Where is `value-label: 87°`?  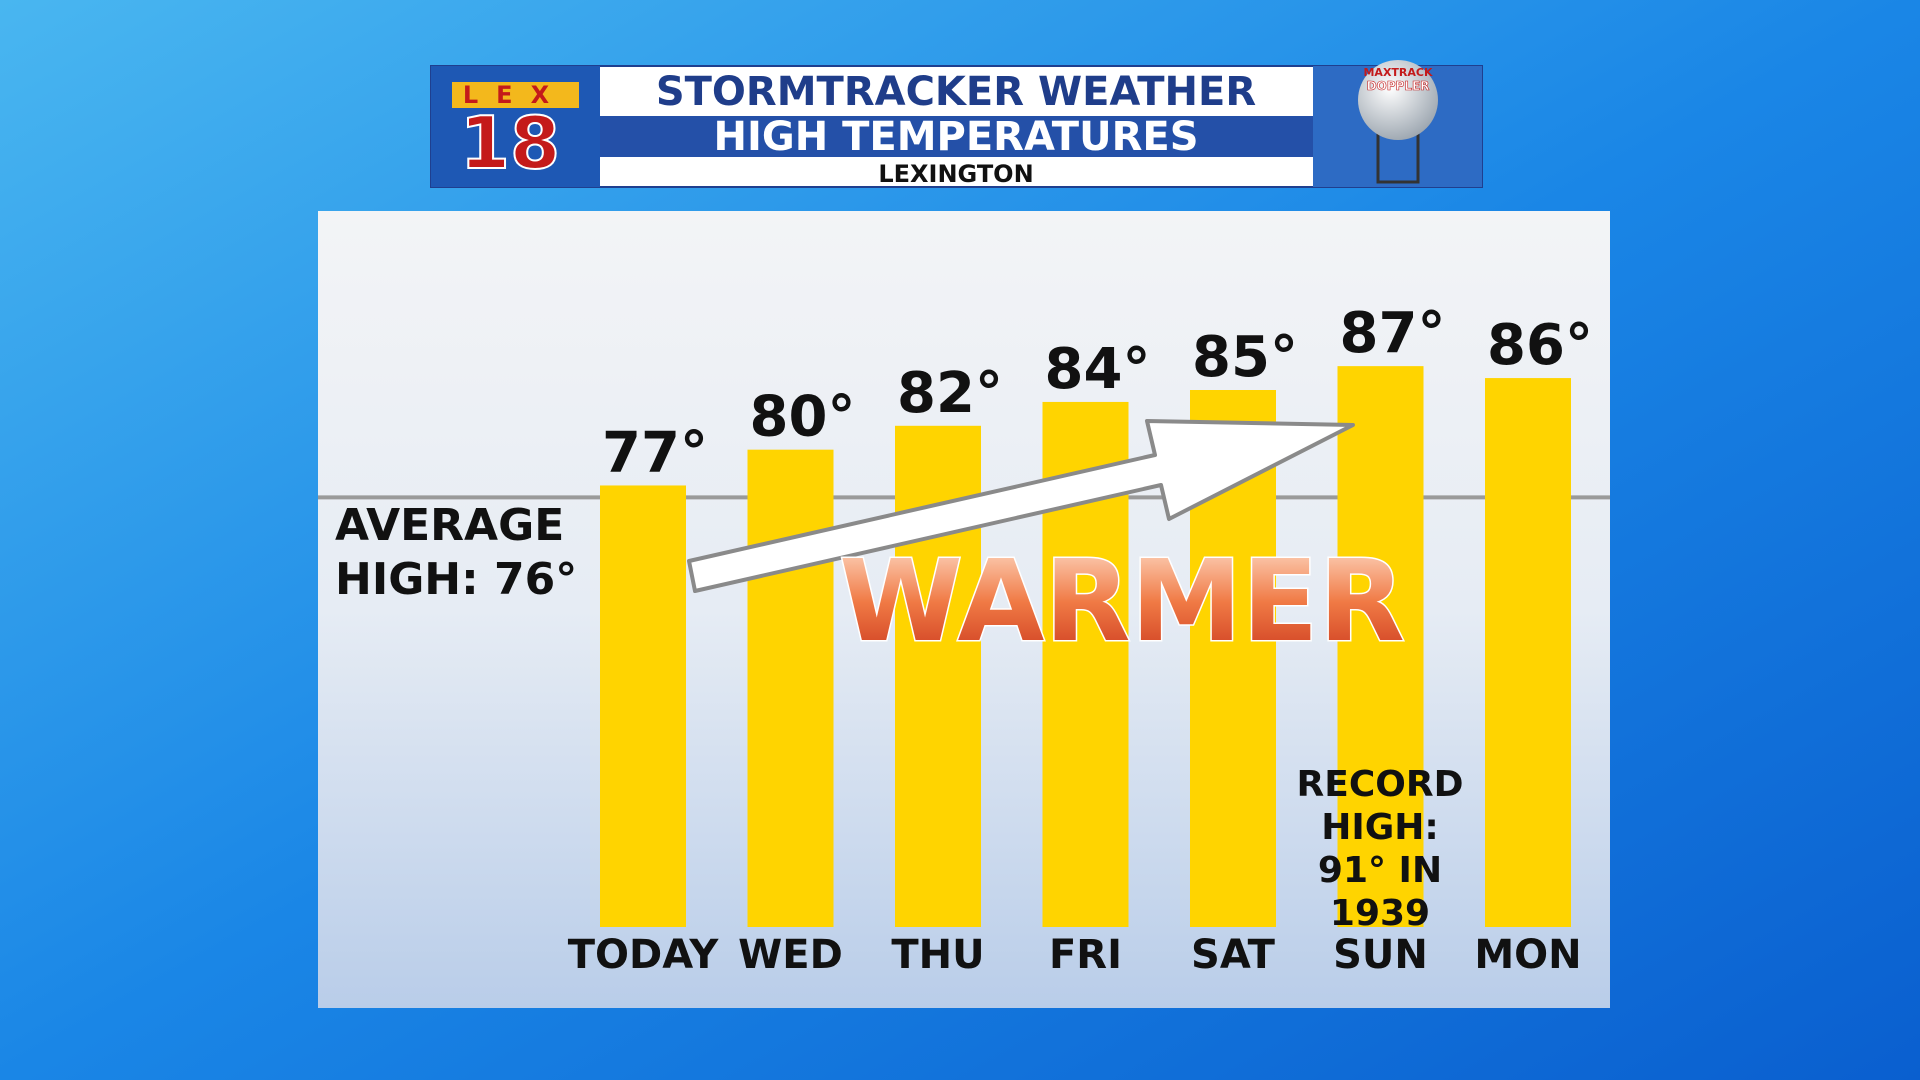 value-label: 87° is located at coordinates (1393, 333).